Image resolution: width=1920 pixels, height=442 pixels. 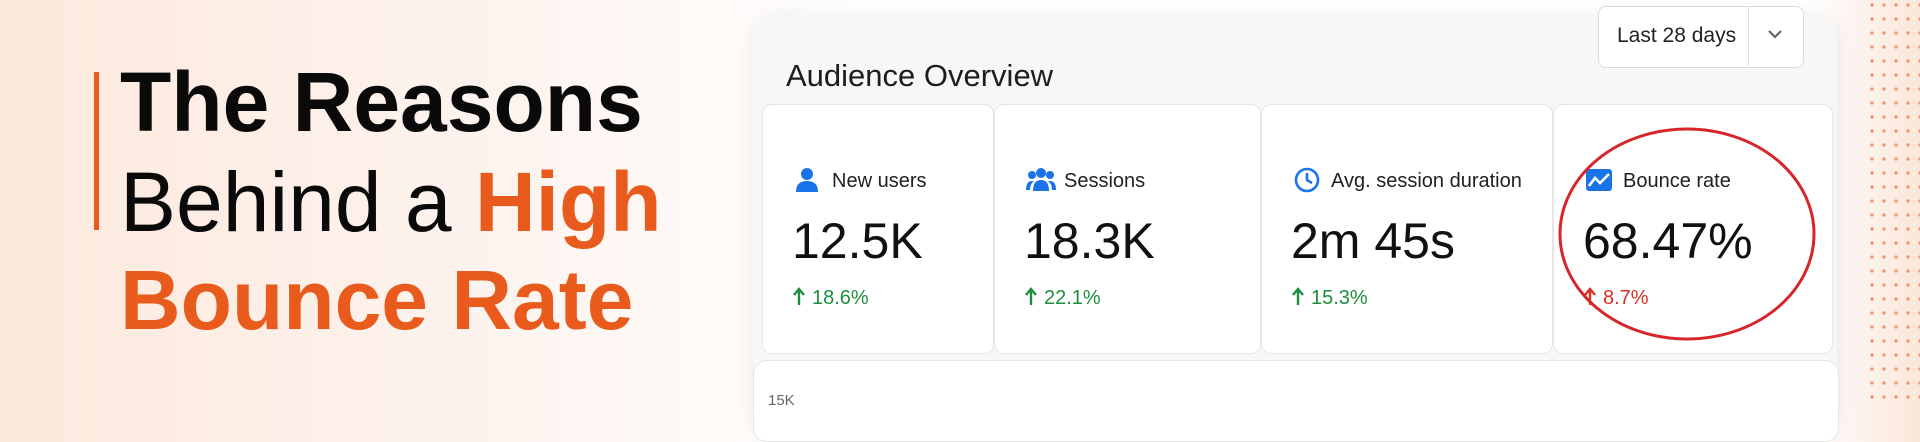 What do you see at coordinates (1072, 298) in the screenshot?
I see `metric-change: 22.1%` at bounding box center [1072, 298].